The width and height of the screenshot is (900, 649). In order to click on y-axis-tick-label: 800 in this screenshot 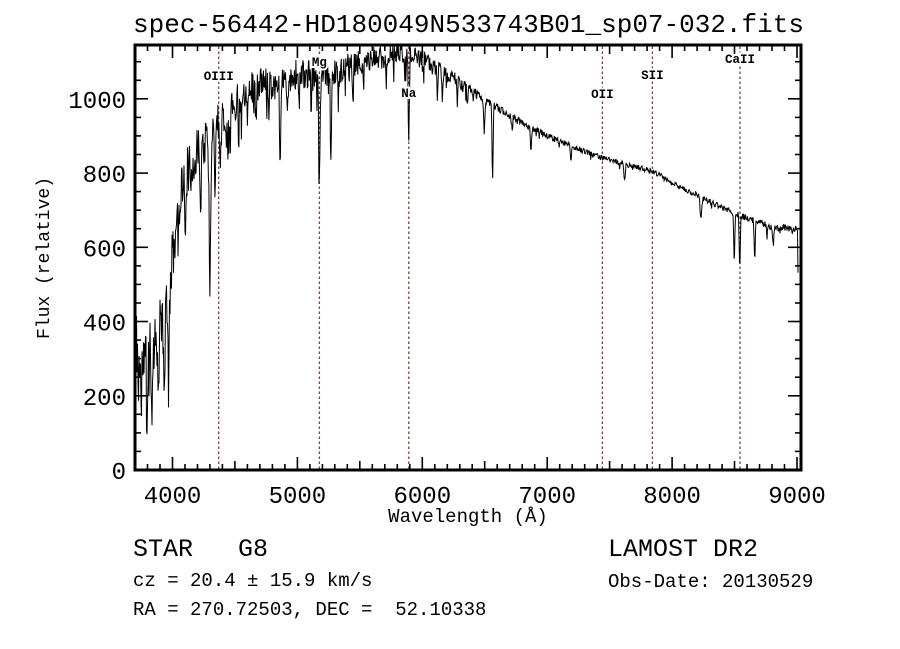, I will do `click(104, 176)`.